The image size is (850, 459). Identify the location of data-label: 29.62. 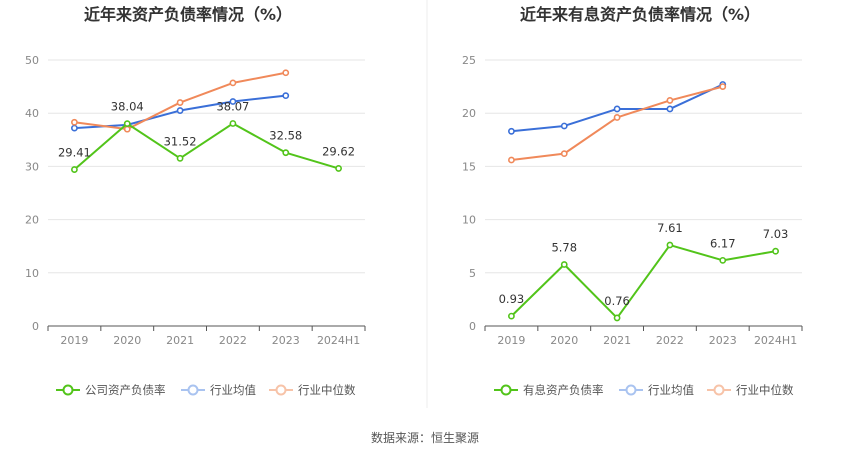
(338, 151).